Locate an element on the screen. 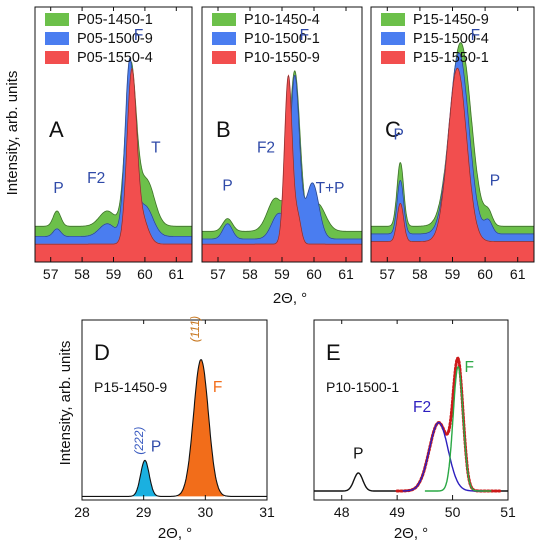 Image resolution: width=543 pixels, height=550 pixels. plot-area-B is located at coordinates (282, 166).